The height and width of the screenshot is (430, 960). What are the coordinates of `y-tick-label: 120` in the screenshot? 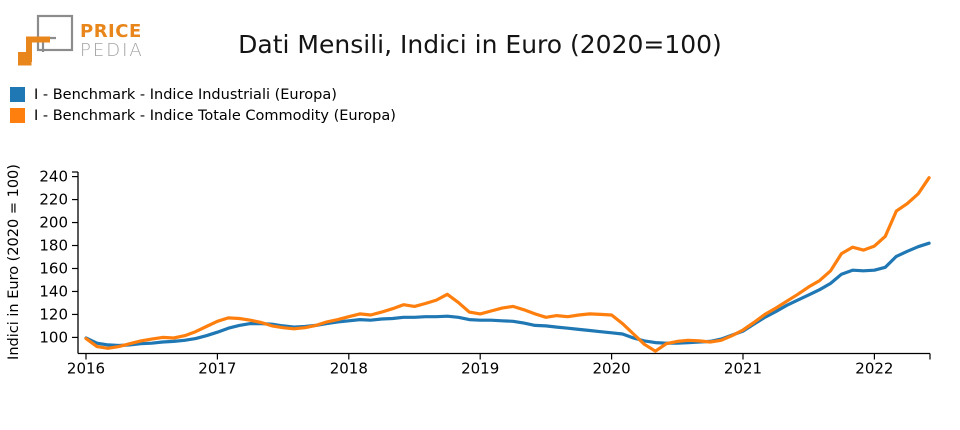 It's located at (53, 314).